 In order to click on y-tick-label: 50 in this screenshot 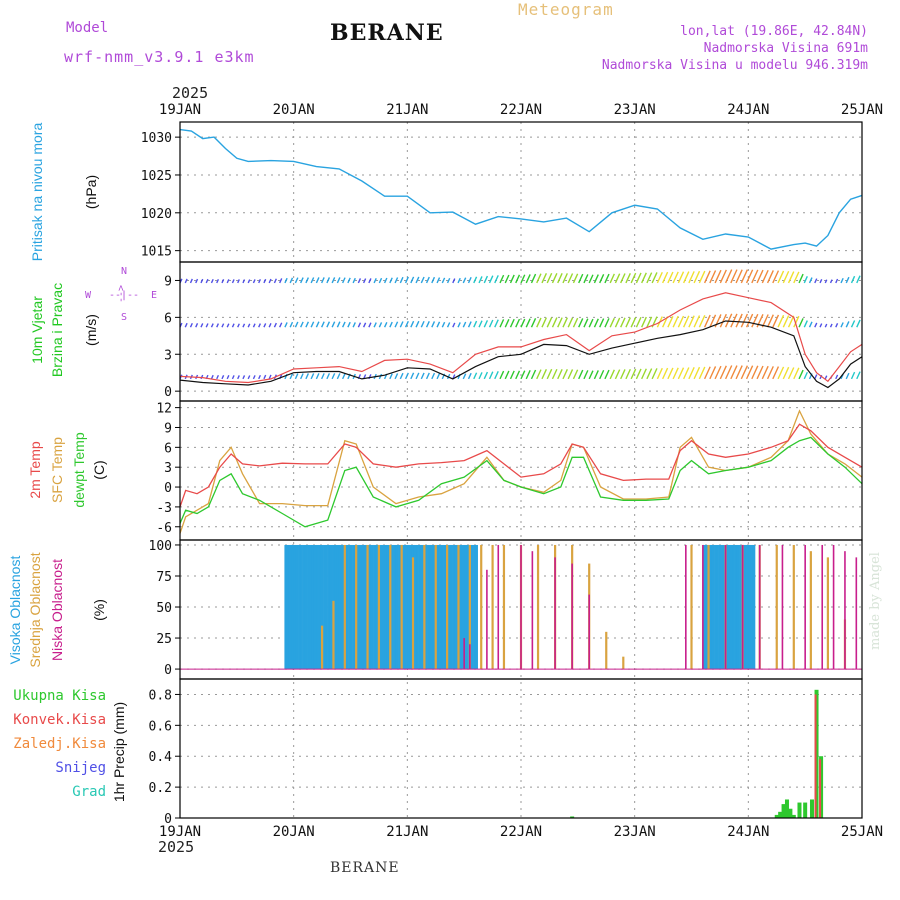, I will do `click(164, 608)`.